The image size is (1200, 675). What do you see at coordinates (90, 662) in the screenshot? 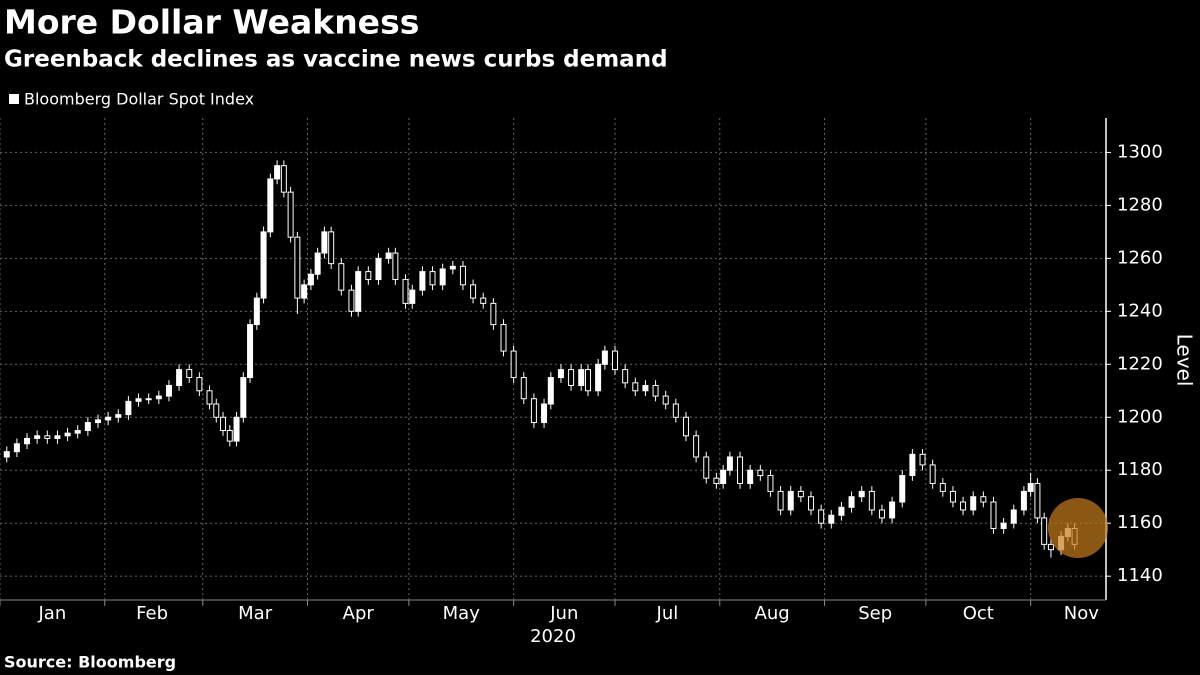
I see `source: Source: Bloomberg` at bounding box center [90, 662].